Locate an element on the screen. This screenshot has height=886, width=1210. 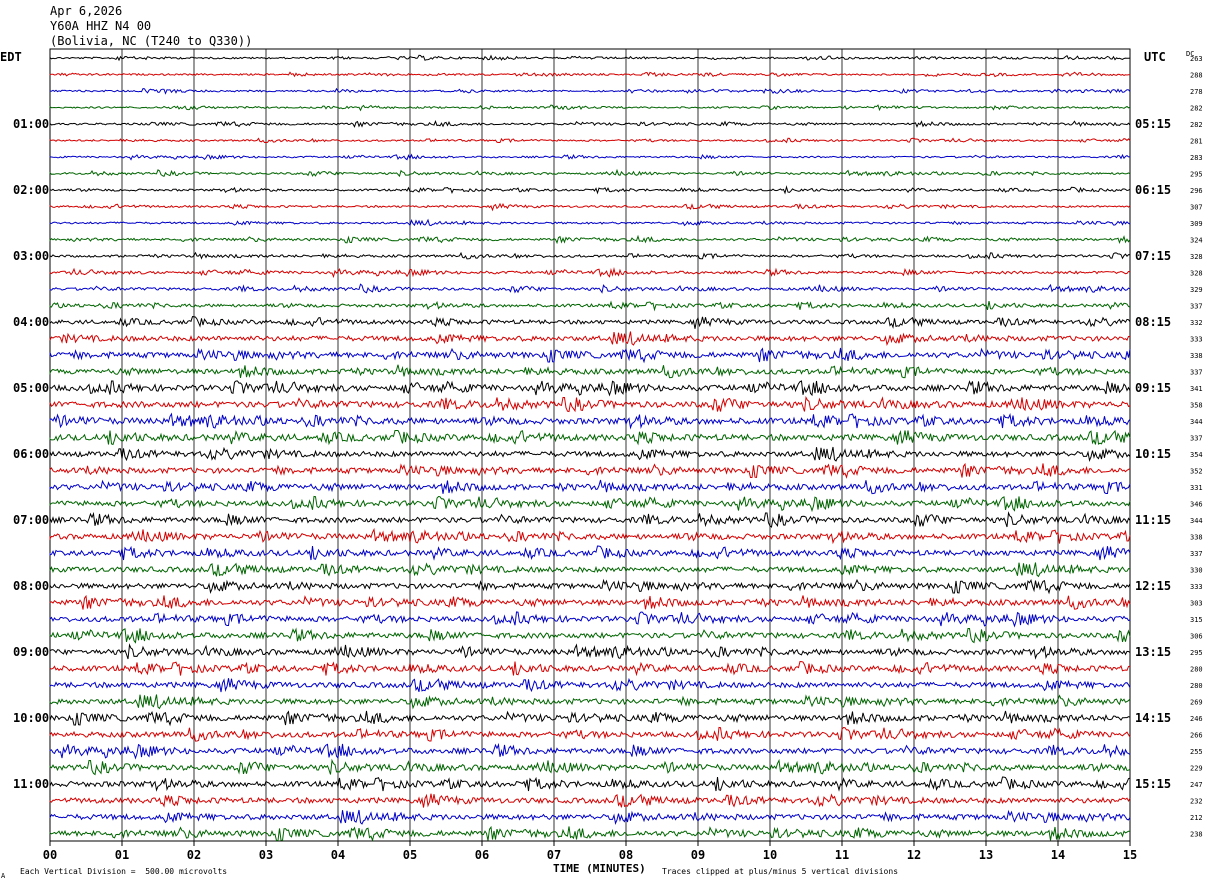
dc-offset-label: 266 is located at coordinates (1196, 736).